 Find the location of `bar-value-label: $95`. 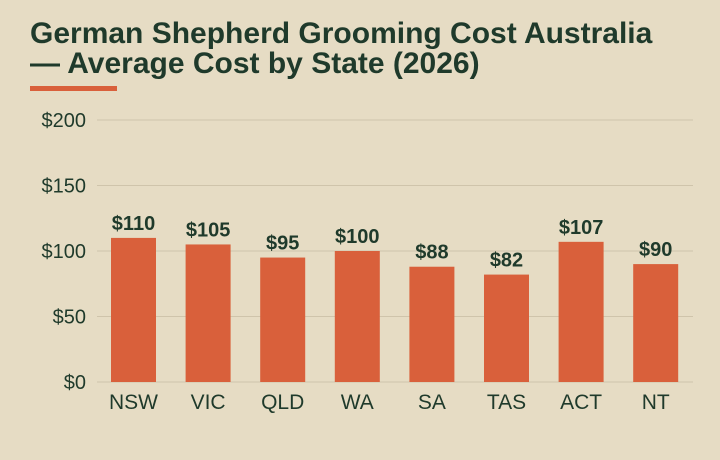

bar-value-label: $95 is located at coordinates (282, 244).